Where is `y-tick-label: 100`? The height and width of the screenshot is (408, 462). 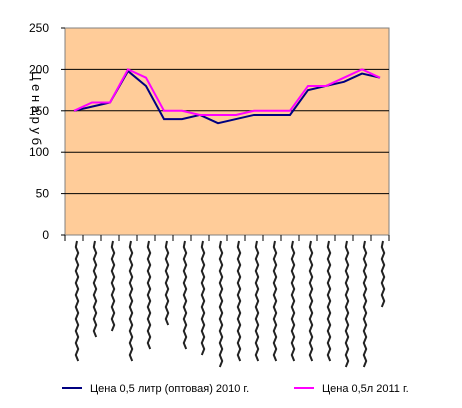 y-tick-label: 100 is located at coordinates (39, 152).